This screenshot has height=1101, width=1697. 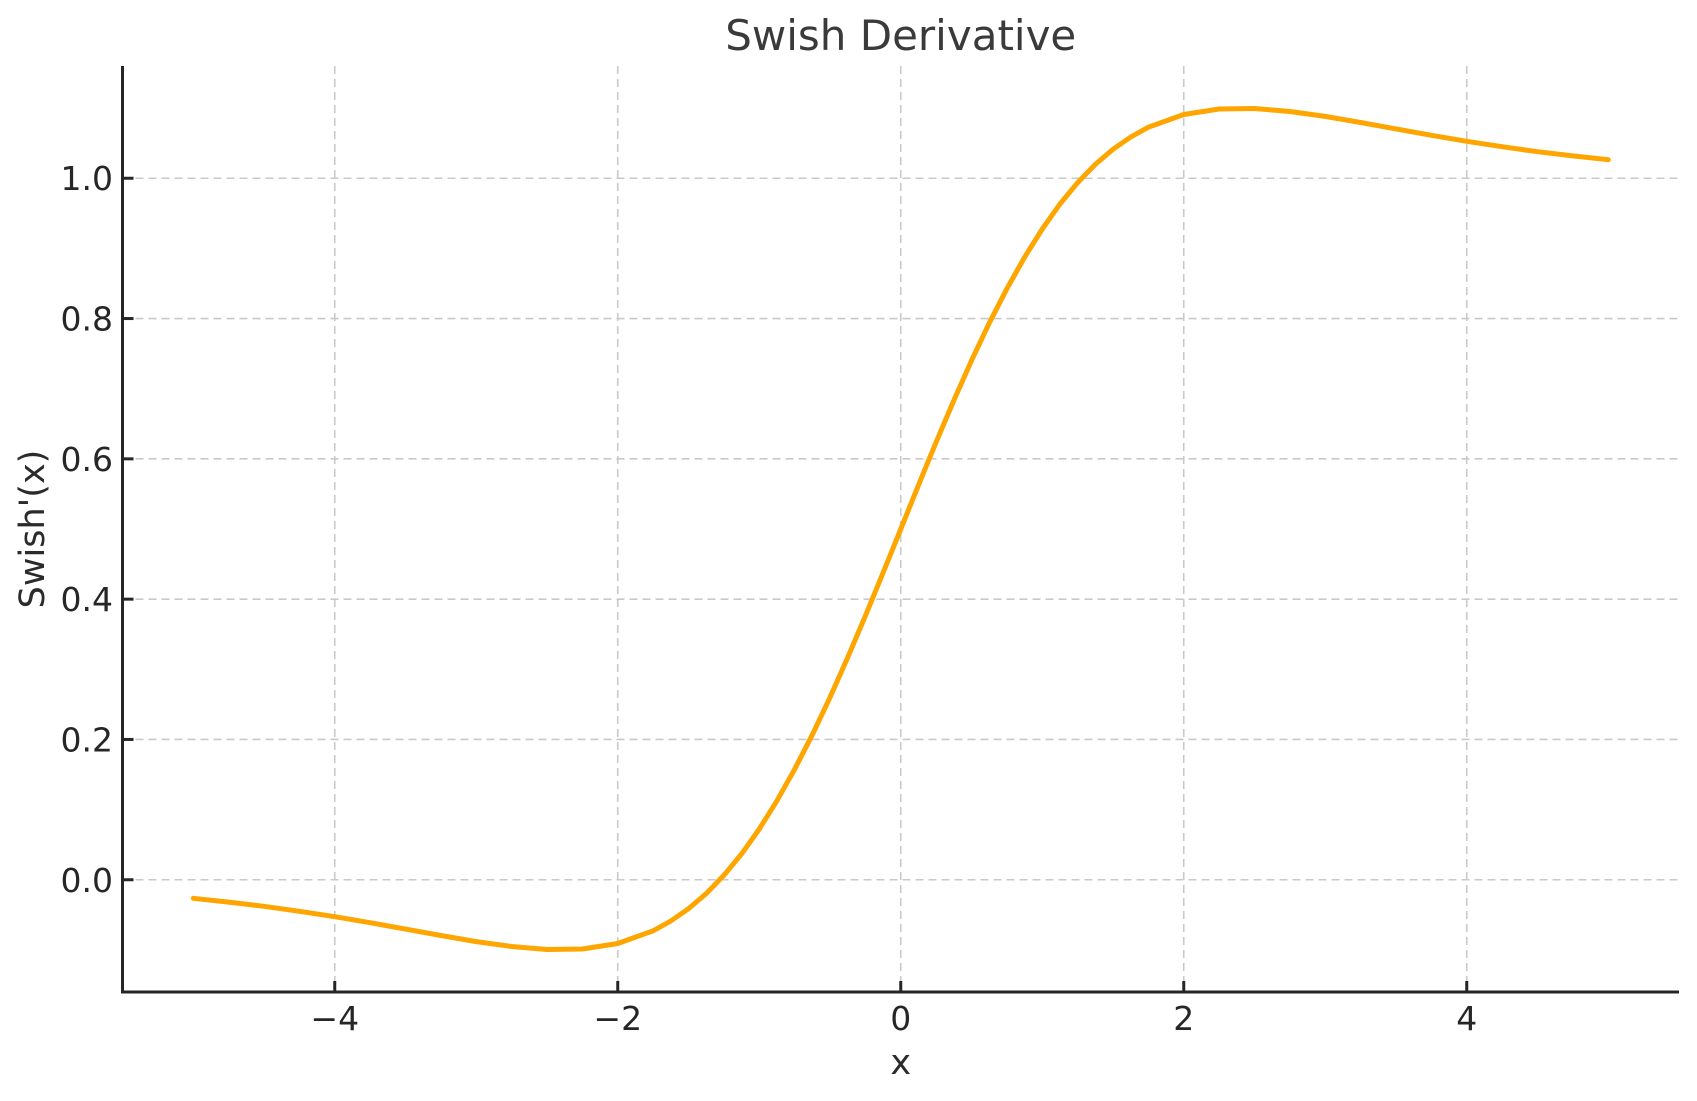 I want to click on y-tick-label: 0.4, so click(x=87, y=599).